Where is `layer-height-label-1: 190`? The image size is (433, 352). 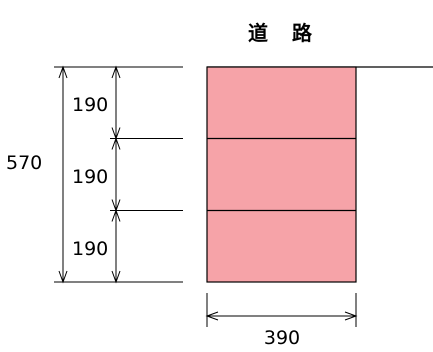
layer-height-label-1: 190 is located at coordinates (90, 105).